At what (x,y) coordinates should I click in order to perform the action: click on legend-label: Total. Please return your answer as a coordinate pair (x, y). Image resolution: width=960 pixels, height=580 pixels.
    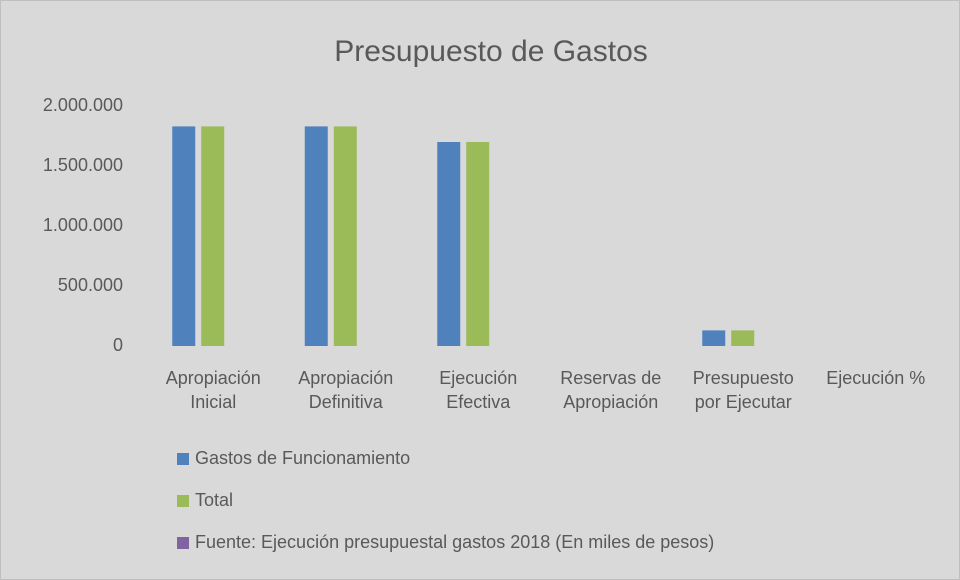
    Looking at the image, I should click on (214, 500).